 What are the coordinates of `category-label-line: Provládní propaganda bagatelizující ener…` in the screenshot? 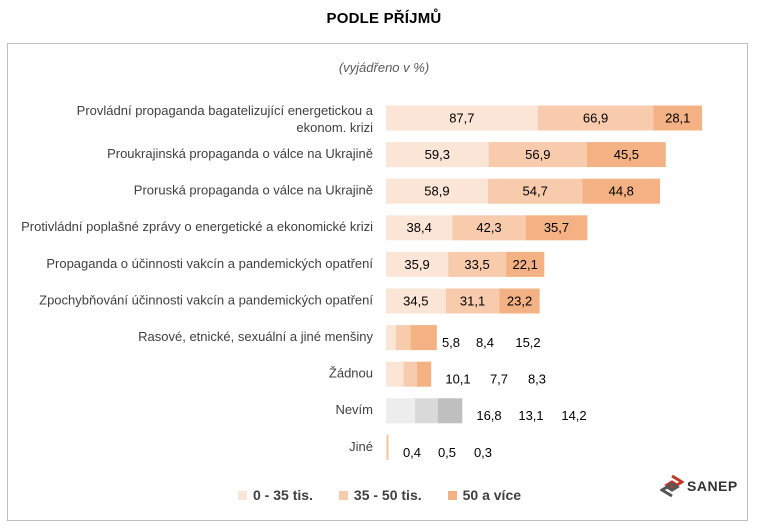 It's located at (225, 110).